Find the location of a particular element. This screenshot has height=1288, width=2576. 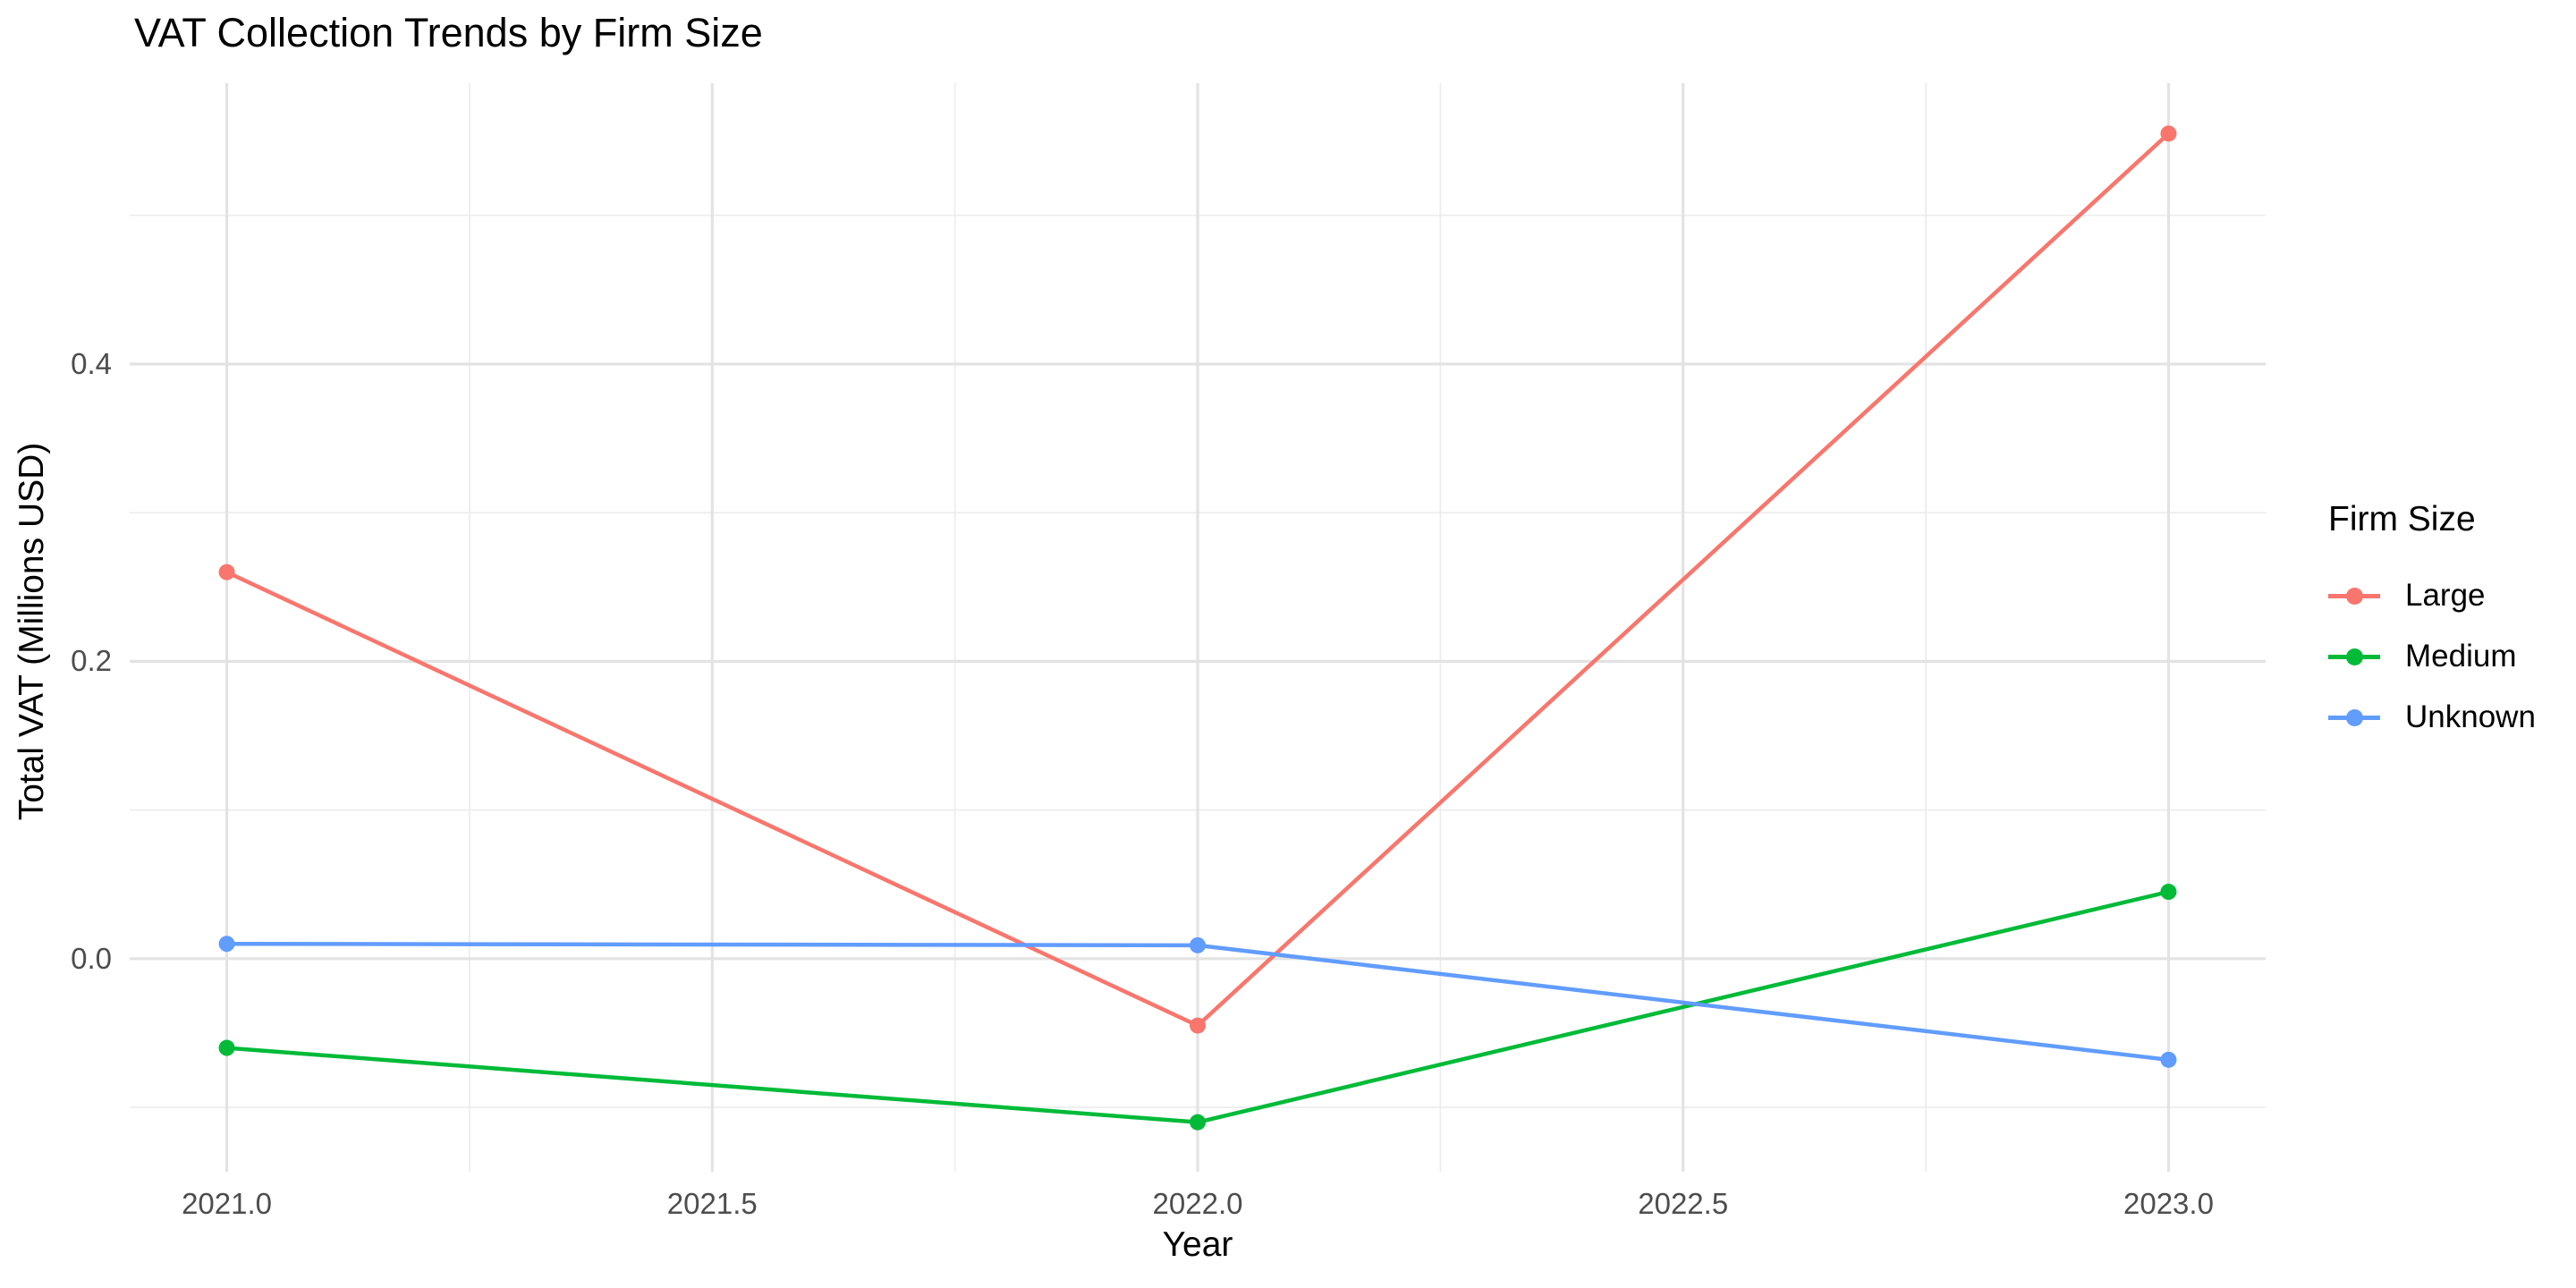

series-unknown is located at coordinates (1197, 1002).